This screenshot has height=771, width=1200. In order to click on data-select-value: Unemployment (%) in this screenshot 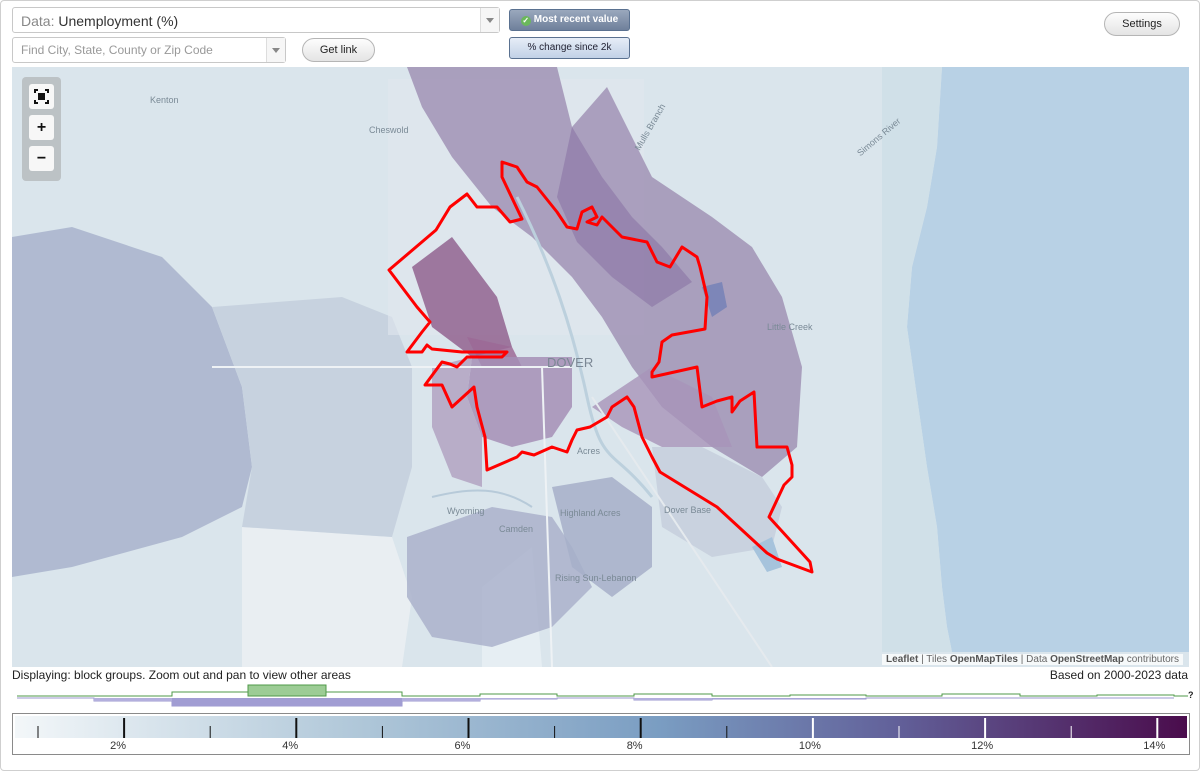, I will do `click(118, 21)`.